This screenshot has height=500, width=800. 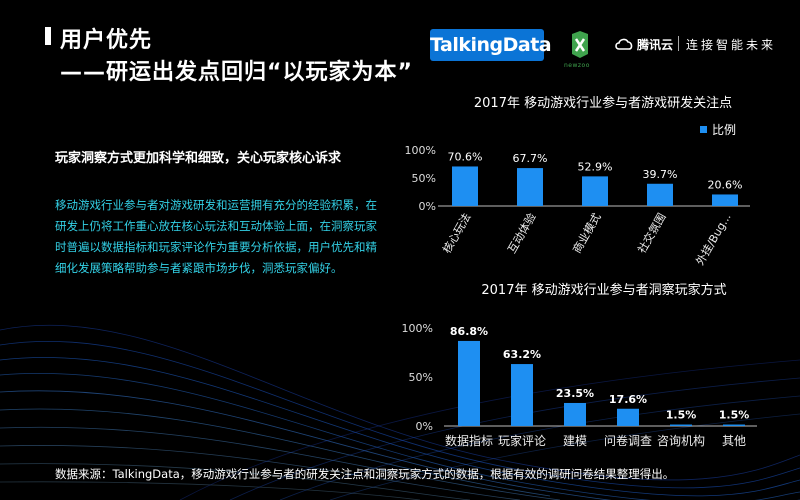 I want to click on talkingdata-logo: TalkingData, so click(x=491, y=45).